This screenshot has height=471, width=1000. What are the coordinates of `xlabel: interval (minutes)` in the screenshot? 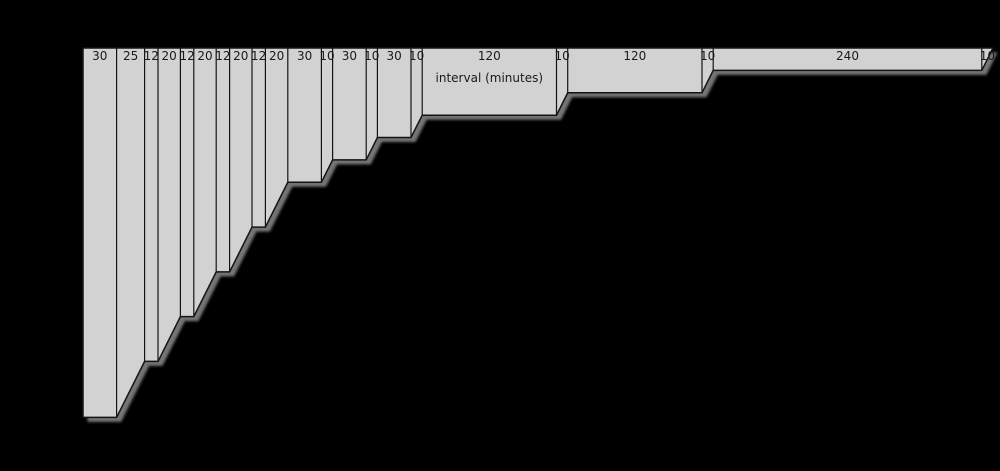 It's located at (490, 78).